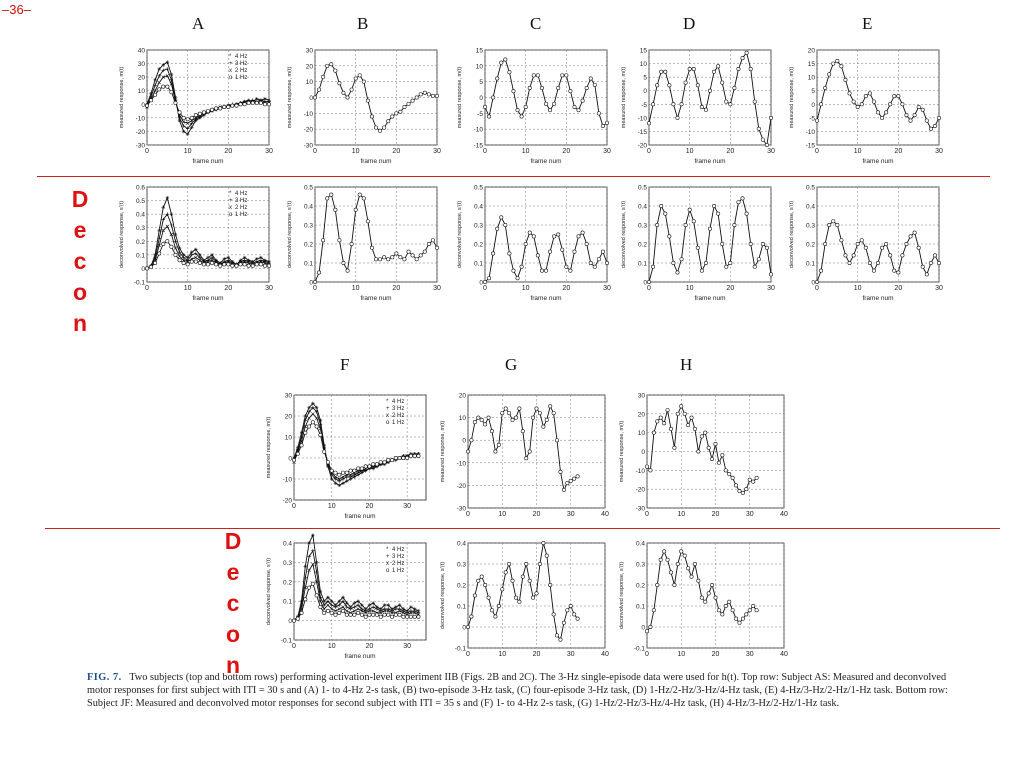  What do you see at coordinates (642, 207) in the screenshot?
I see `y-tick-label: 0.4` at bounding box center [642, 207].